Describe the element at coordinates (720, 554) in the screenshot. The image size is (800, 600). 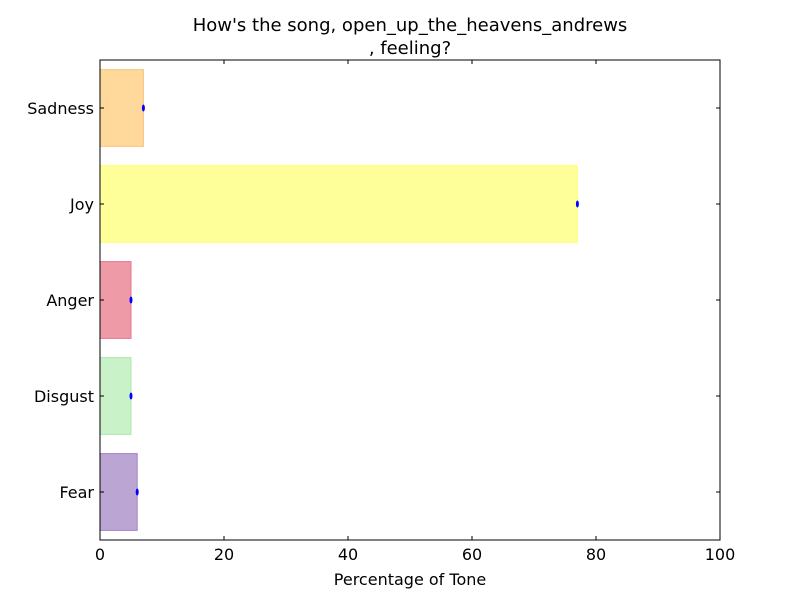
I see `x-tick-label-100: 100` at that location.